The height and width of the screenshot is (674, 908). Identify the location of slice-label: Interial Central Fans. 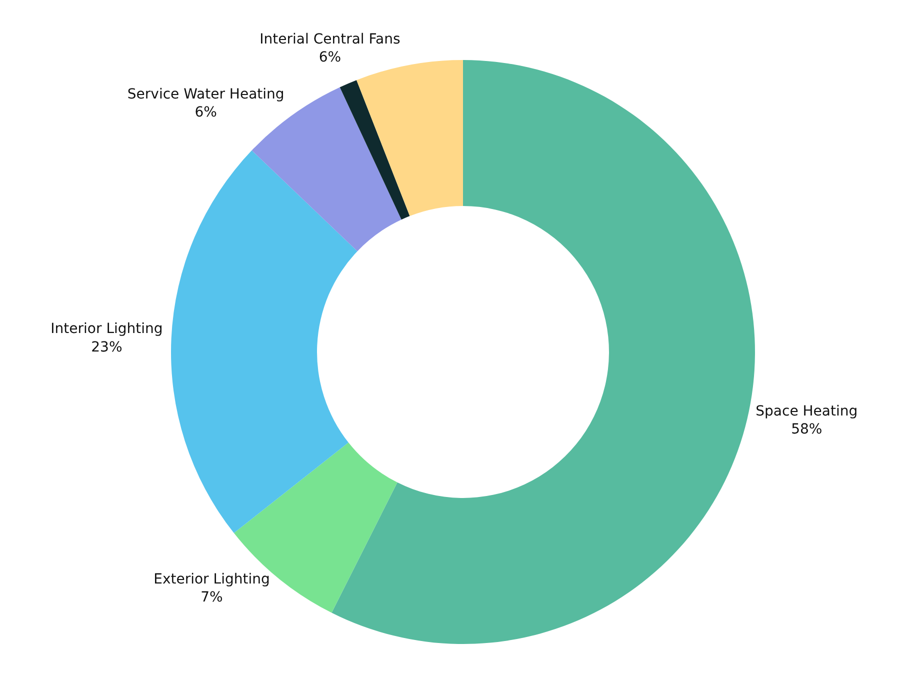
(330, 39).